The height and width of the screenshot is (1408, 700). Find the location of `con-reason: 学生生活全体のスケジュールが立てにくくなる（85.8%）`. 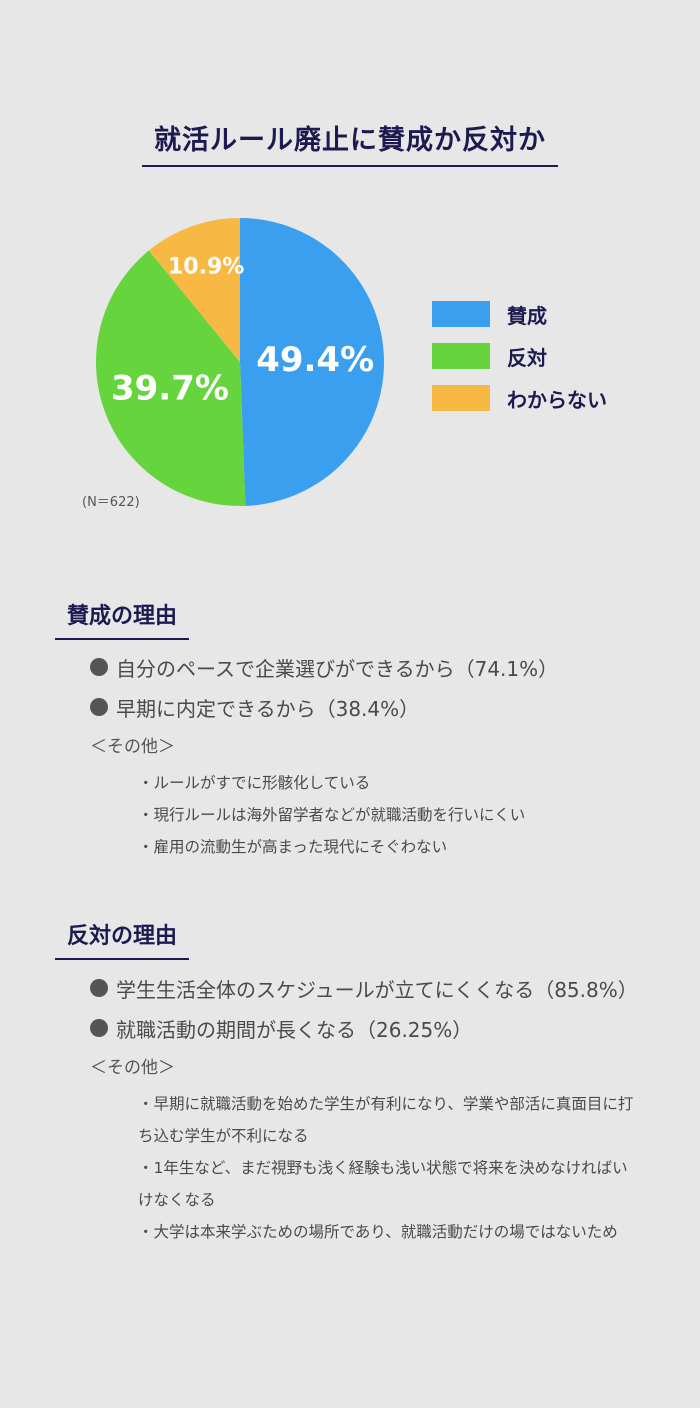

con-reason: 学生生活全体のスケジュールが立てにくくなる（85.8%） is located at coordinates (364, 988).